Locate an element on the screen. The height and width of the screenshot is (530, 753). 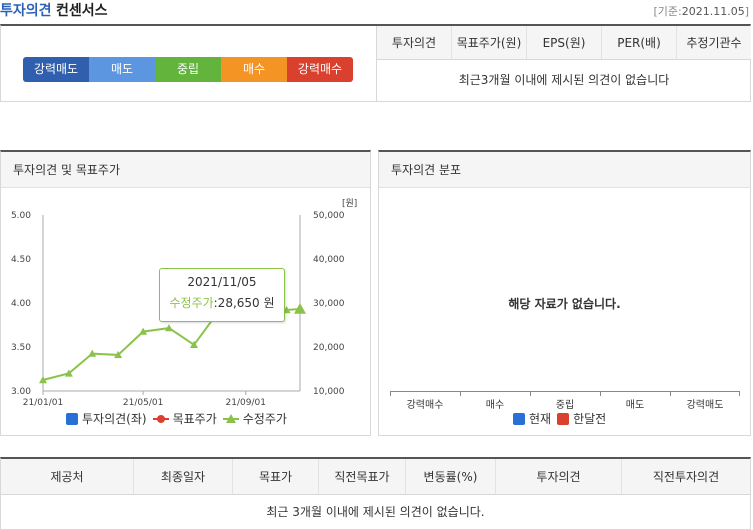
dist-cat-strong-buy: 강력매수 is located at coordinates (425, 401).